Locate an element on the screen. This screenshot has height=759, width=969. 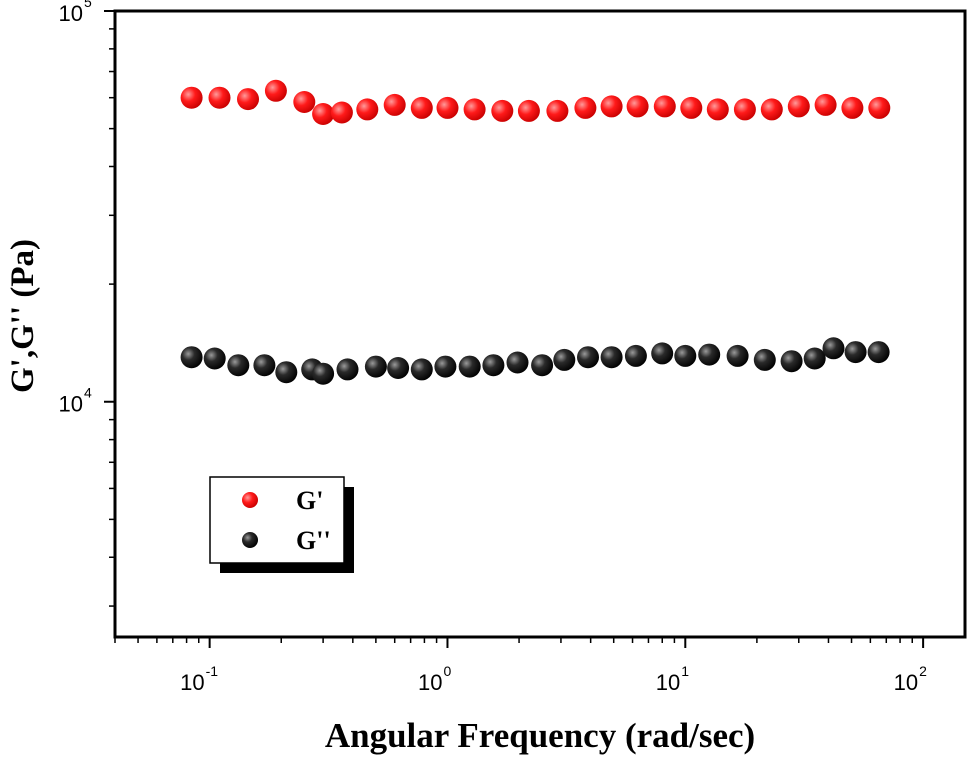
x-tick-exponent: 1 is located at coordinates (685, 671).